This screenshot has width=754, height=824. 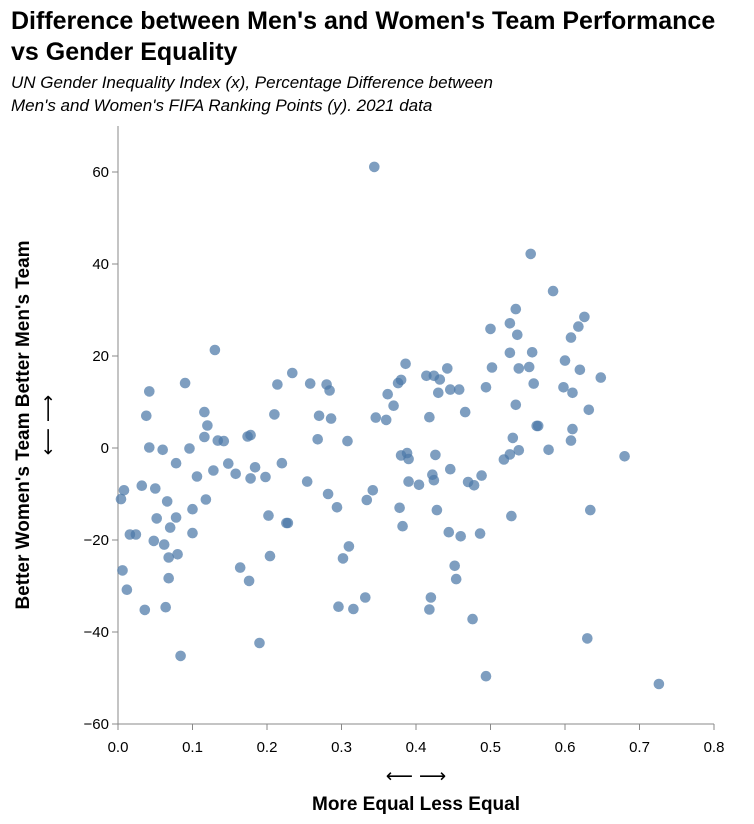 I want to click on x-tick-label: 0.1, so click(x=192, y=747).